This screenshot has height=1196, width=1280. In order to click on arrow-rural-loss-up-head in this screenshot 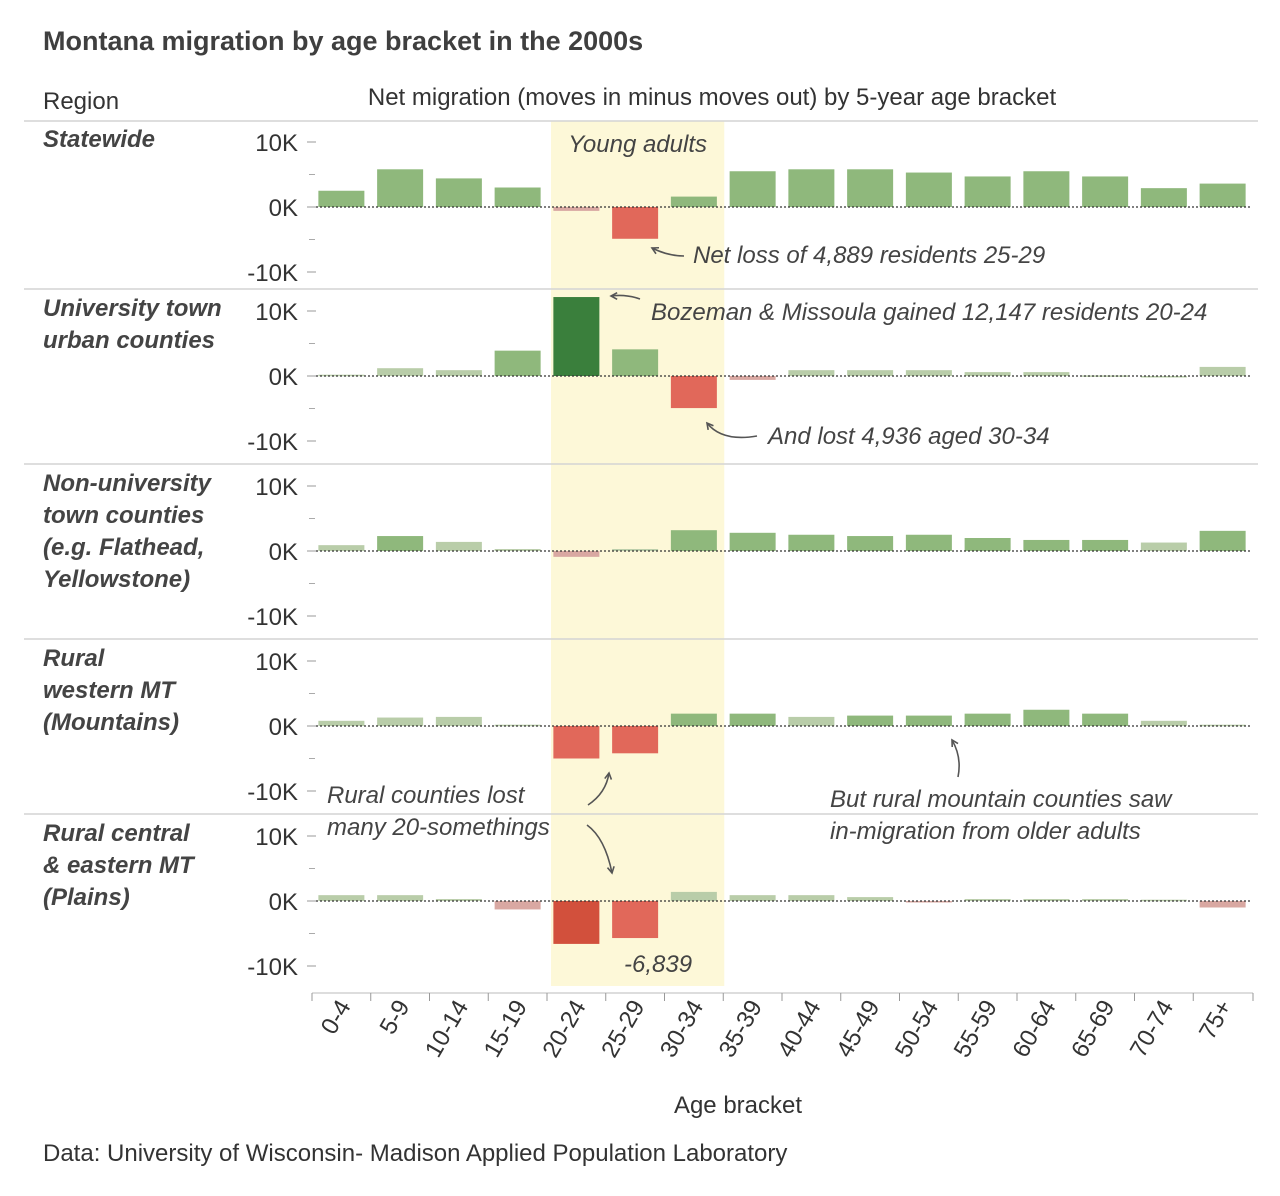, I will do `click(608, 775)`.